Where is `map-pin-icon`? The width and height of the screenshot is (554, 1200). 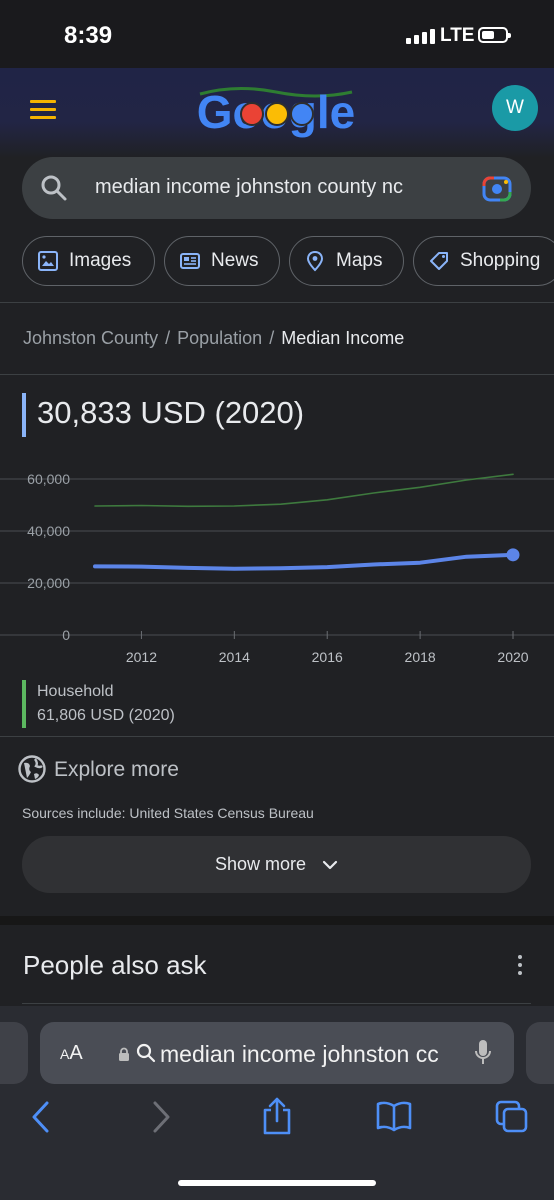 map-pin-icon is located at coordinates (315, 261).